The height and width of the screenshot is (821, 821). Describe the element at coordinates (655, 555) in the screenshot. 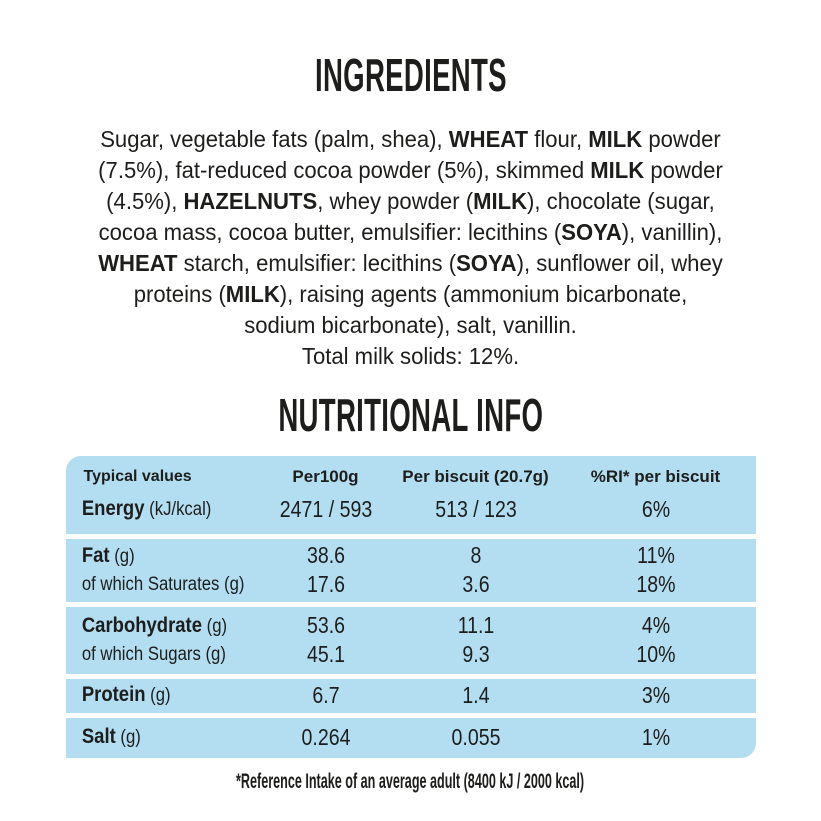

I see `row-value: 11%` at that location.